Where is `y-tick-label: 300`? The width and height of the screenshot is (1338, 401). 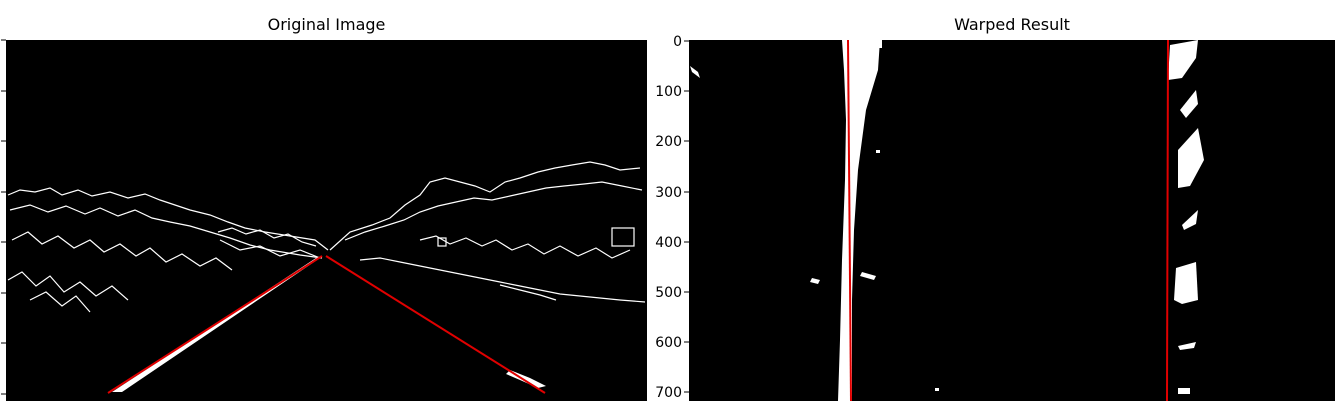
y-tick-label: 300 is located at coordinates (668, 193).